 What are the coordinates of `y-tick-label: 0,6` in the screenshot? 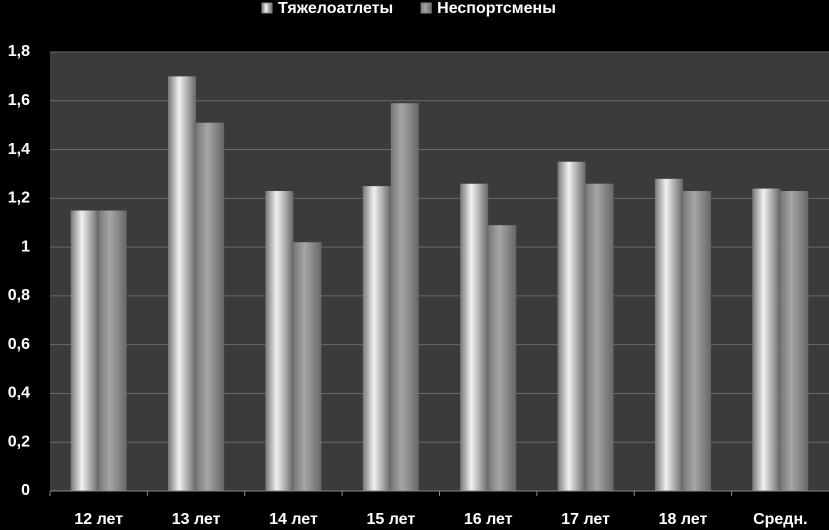 It's located at (19, 344).